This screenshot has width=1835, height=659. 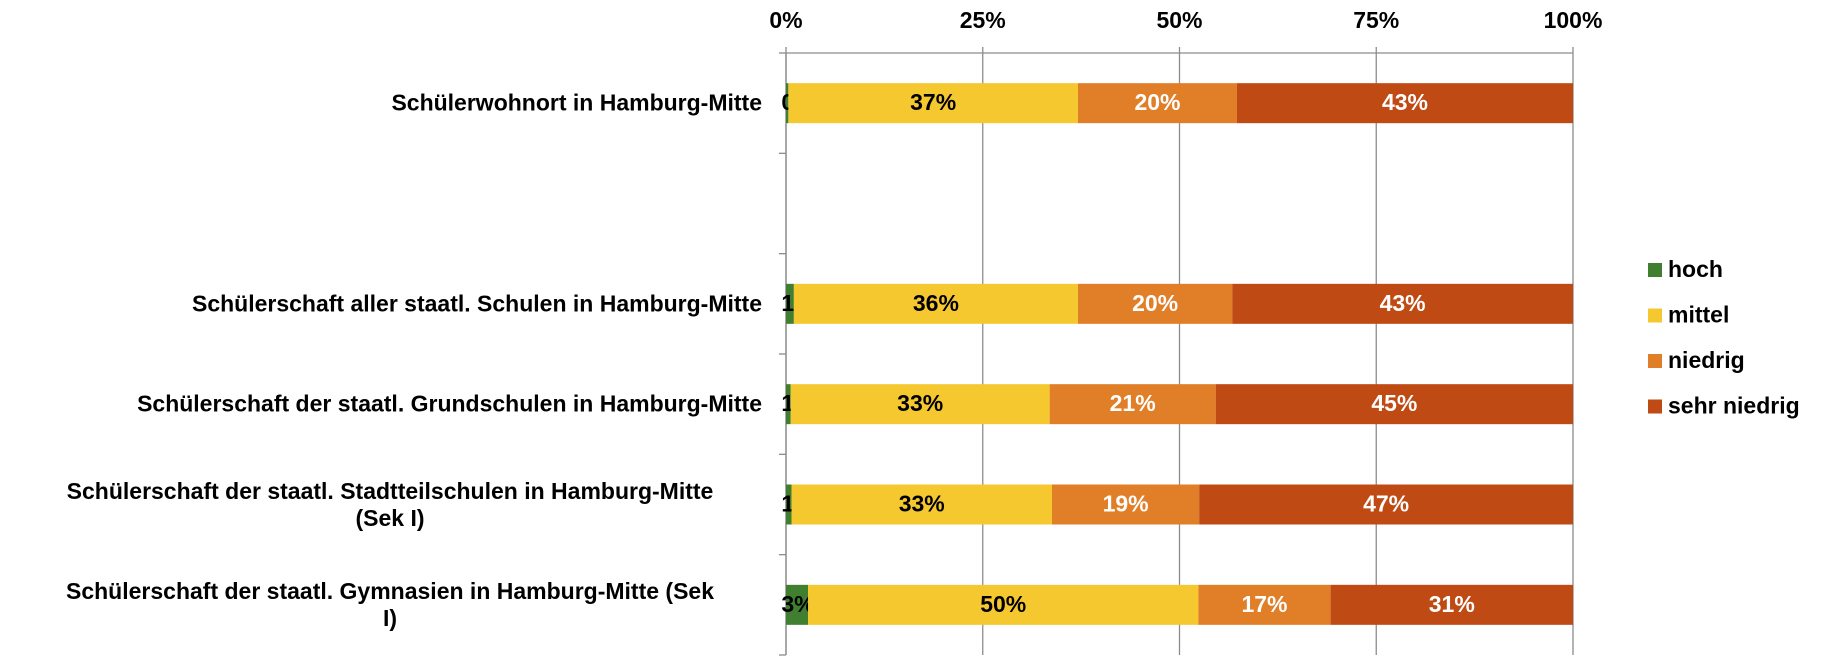 I want to click on data-label: 45%, so click(x=1394, y=403).